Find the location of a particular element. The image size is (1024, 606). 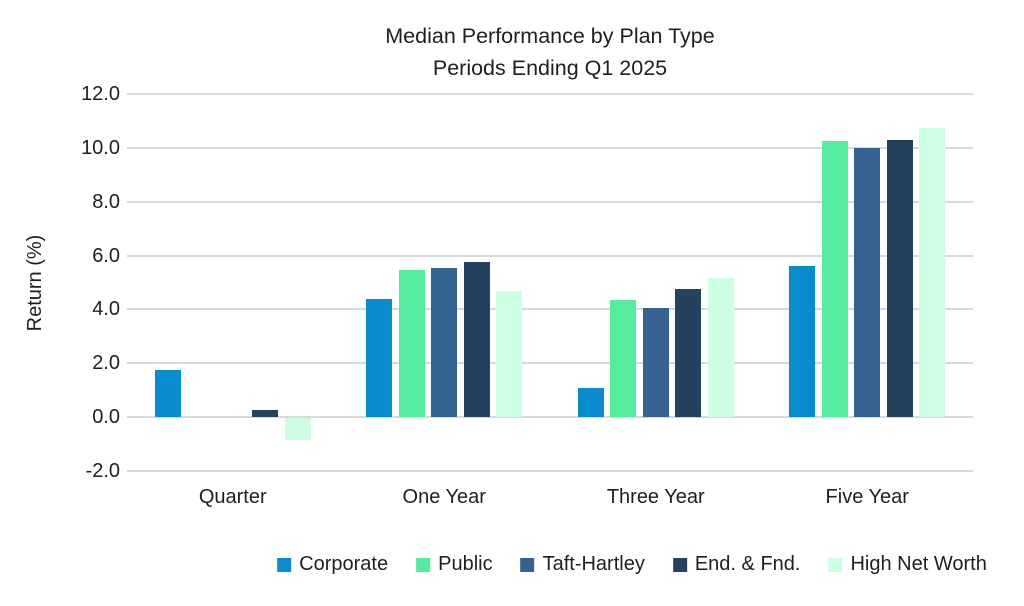

bar-public-three-year is located at coordinates (623, 359).